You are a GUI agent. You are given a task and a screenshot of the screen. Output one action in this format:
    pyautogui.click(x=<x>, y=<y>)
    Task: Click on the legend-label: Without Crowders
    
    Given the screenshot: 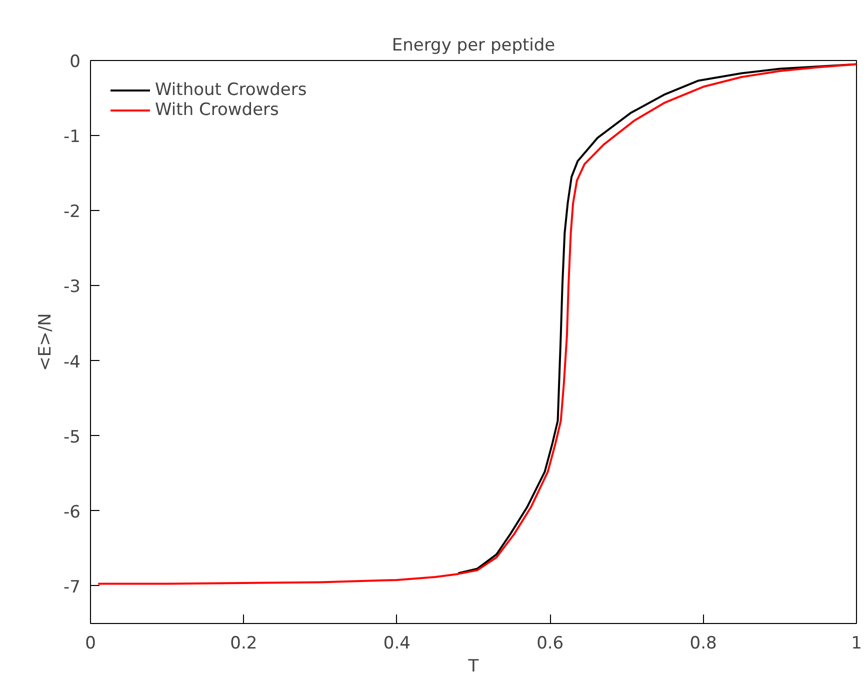 What is the action you would take?
    pyautogui.click(x=231, y=90)
    